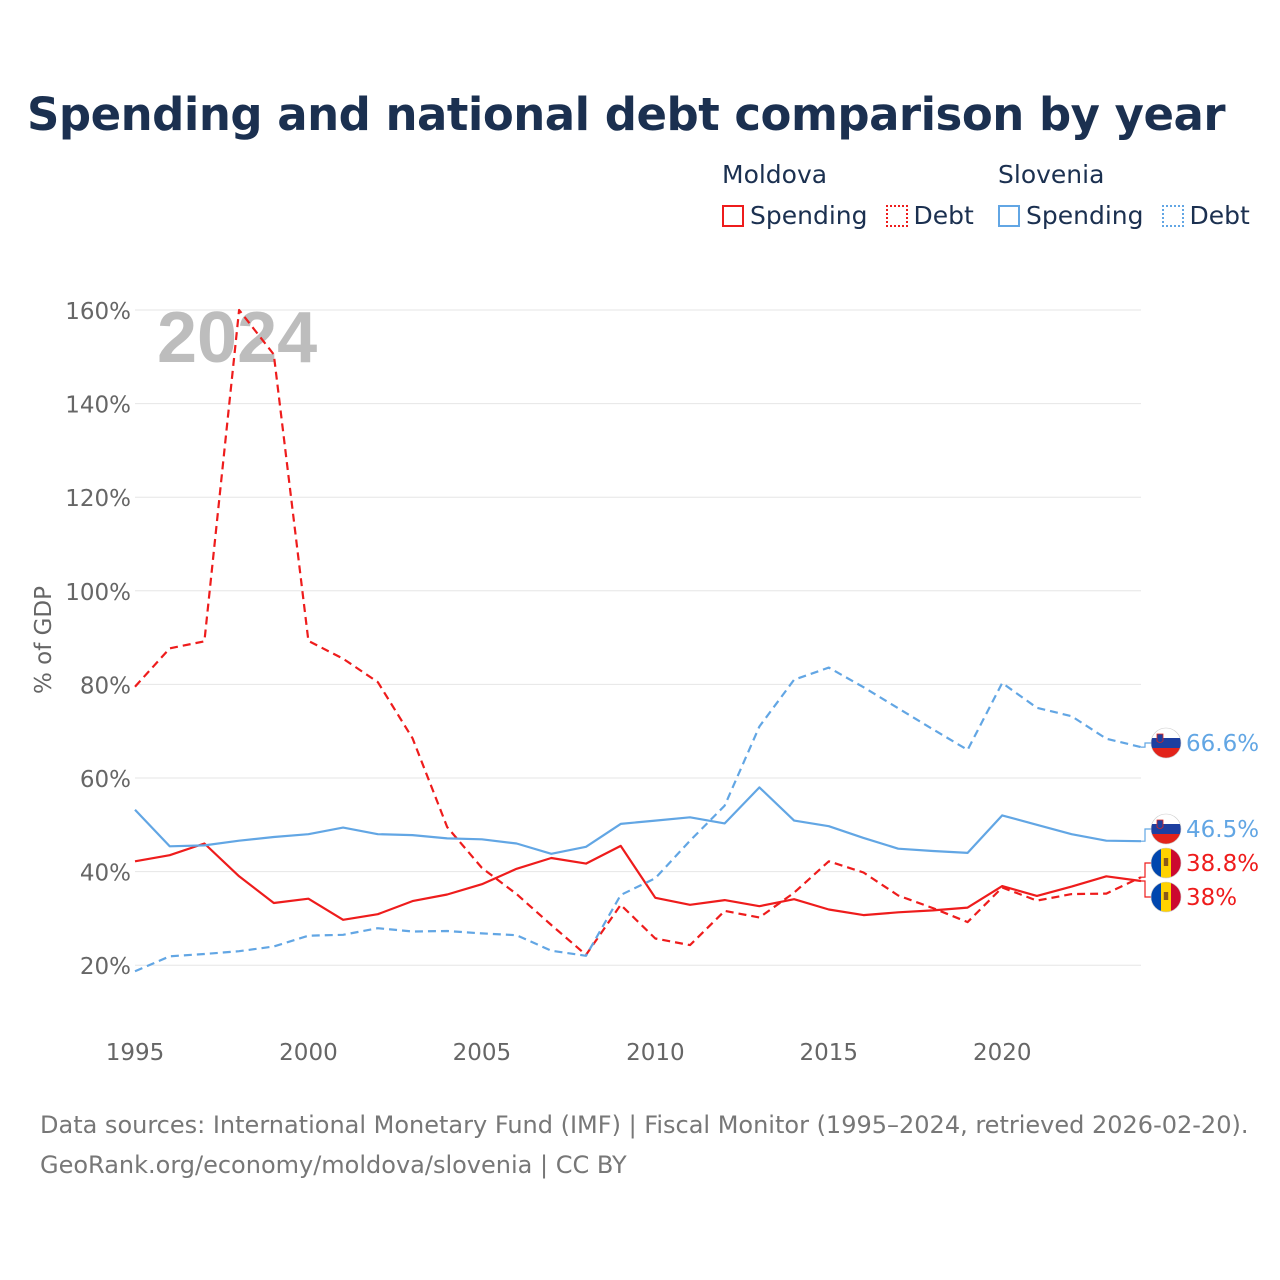  I want to click on series-line-slovenia-spending, so click(638, 820).